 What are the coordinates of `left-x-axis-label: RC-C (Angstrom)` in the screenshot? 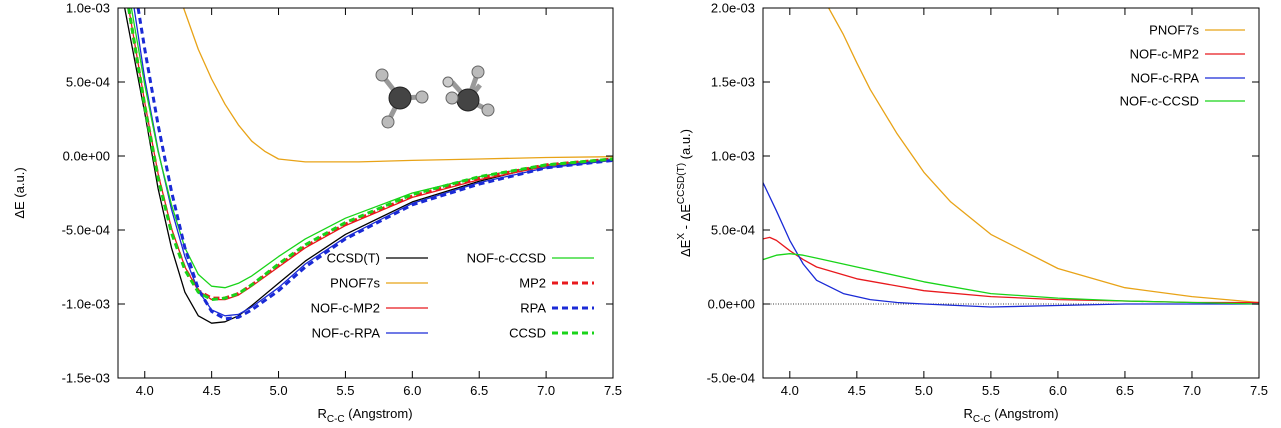 It's located at (364, 415).